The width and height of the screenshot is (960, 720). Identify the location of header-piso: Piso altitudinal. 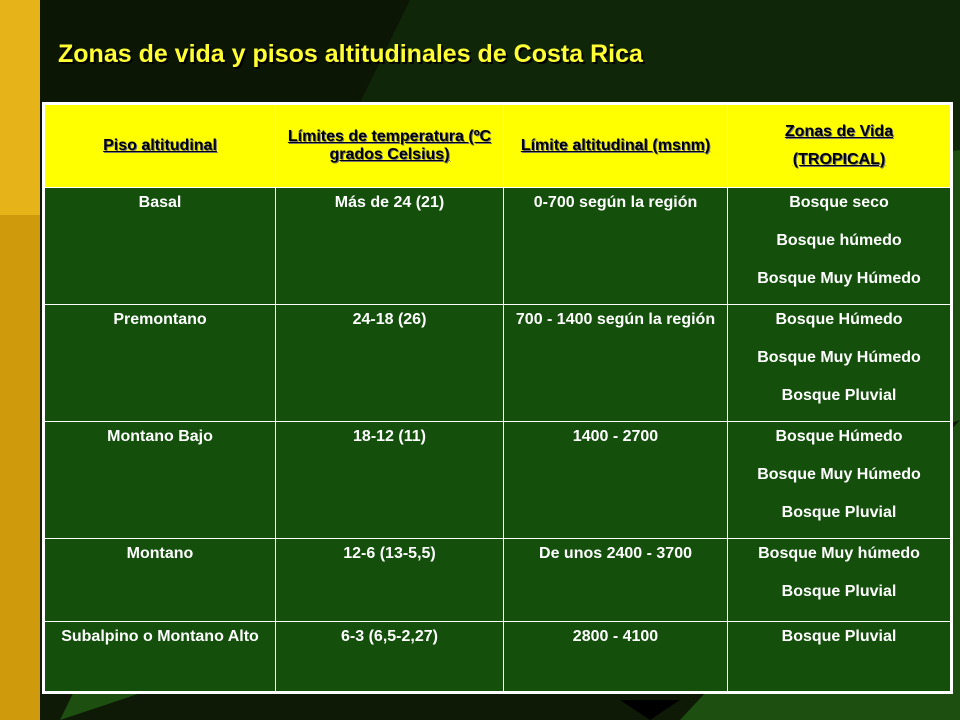
(159, 145).